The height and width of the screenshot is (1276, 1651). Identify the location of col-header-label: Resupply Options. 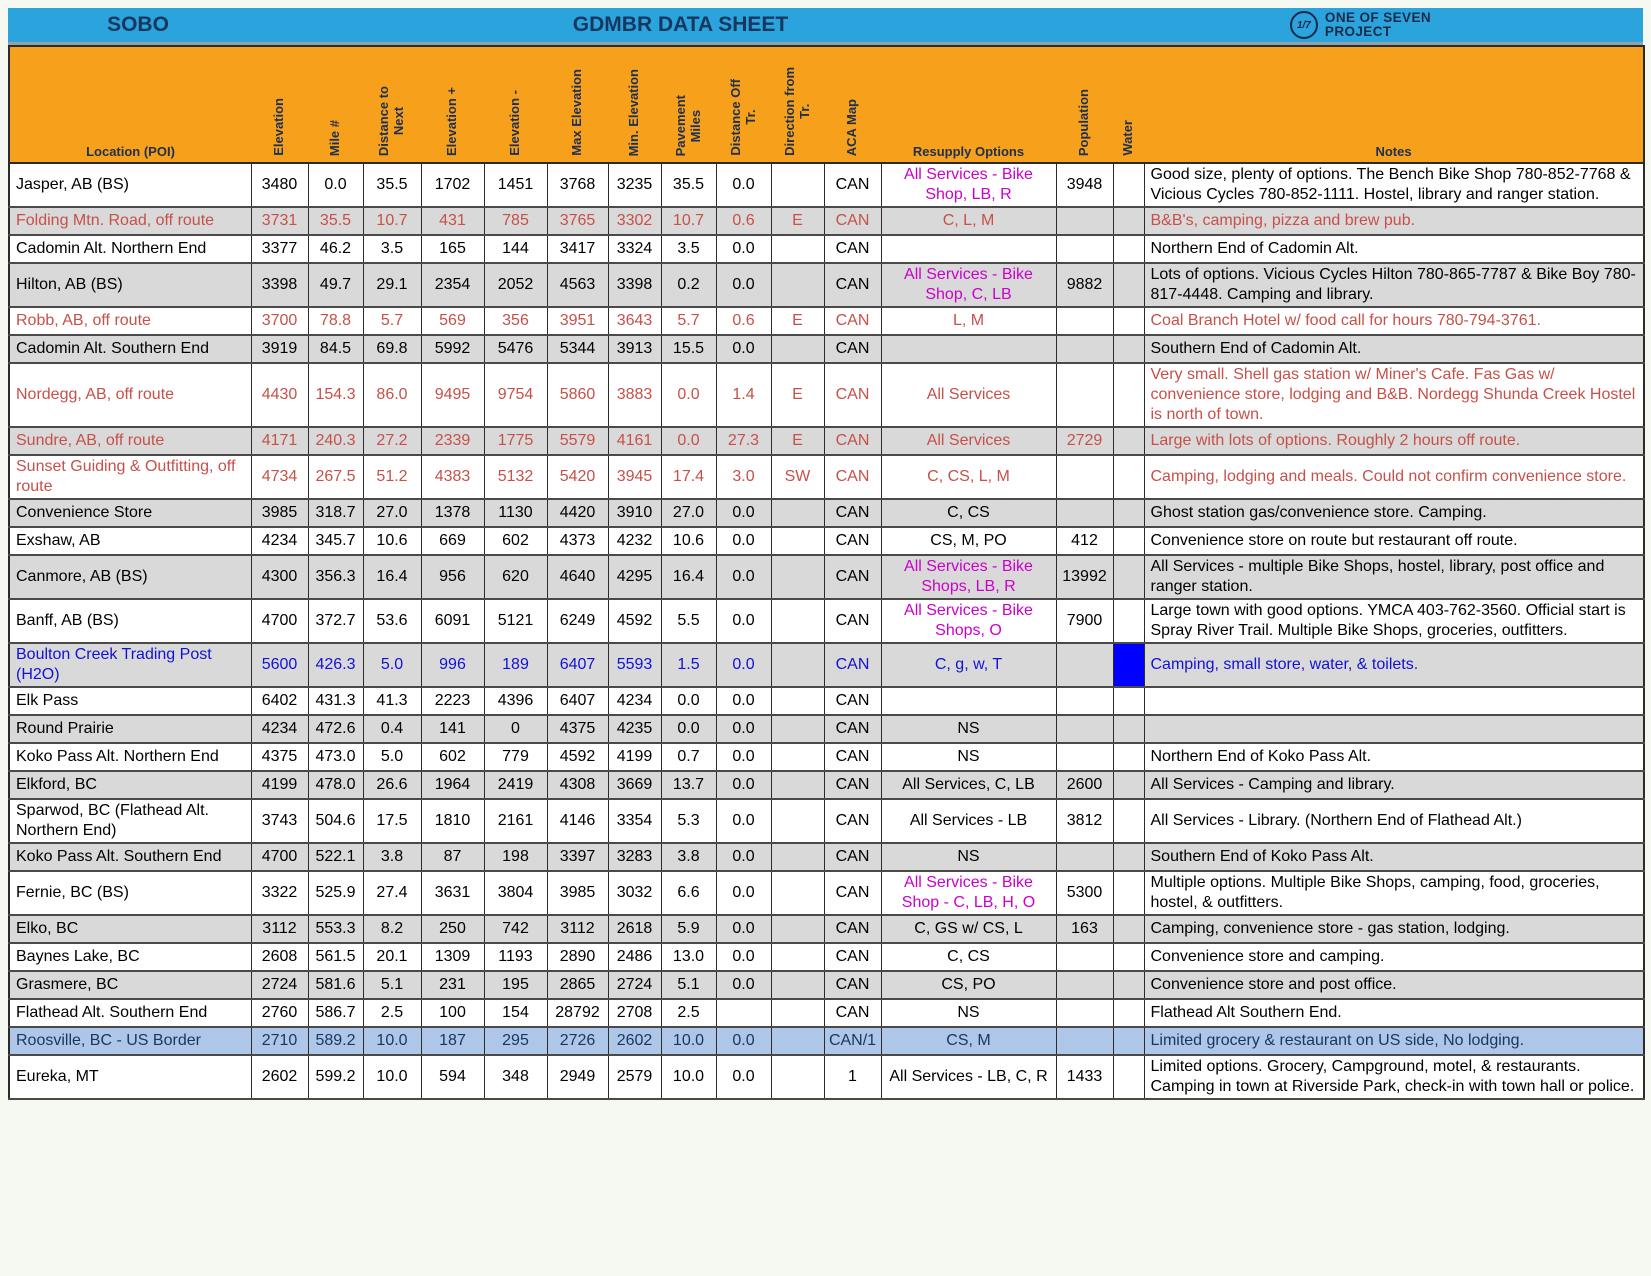
(968, 151).